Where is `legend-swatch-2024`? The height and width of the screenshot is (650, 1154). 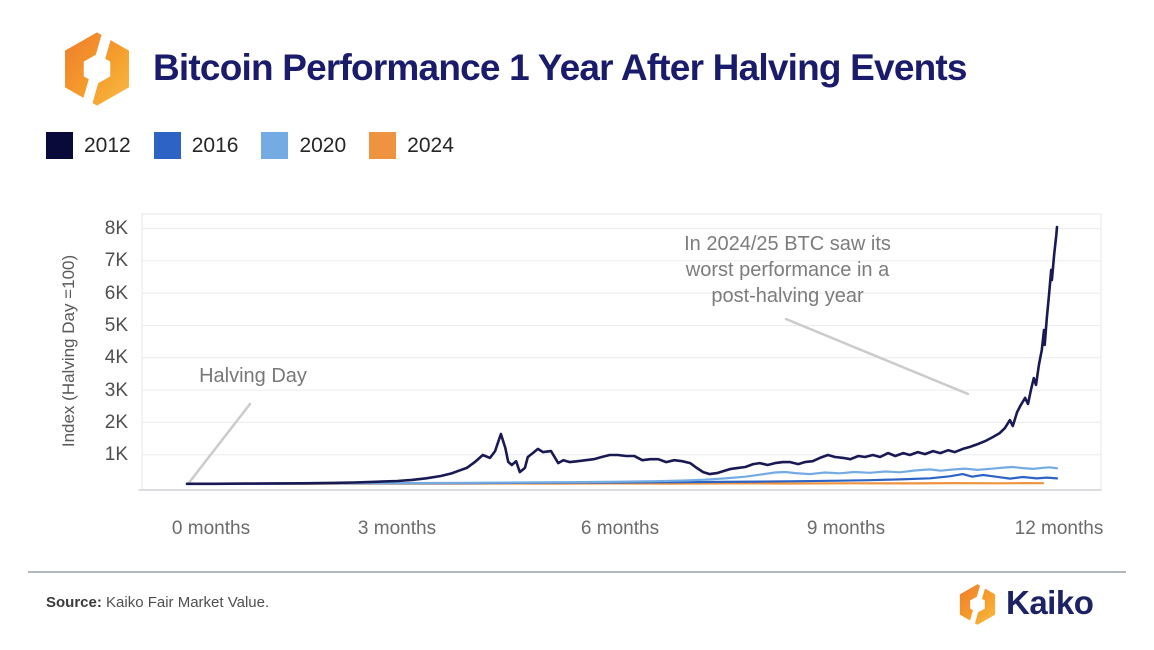
legend-swatch-2024 is located at coordinates (383, 145).